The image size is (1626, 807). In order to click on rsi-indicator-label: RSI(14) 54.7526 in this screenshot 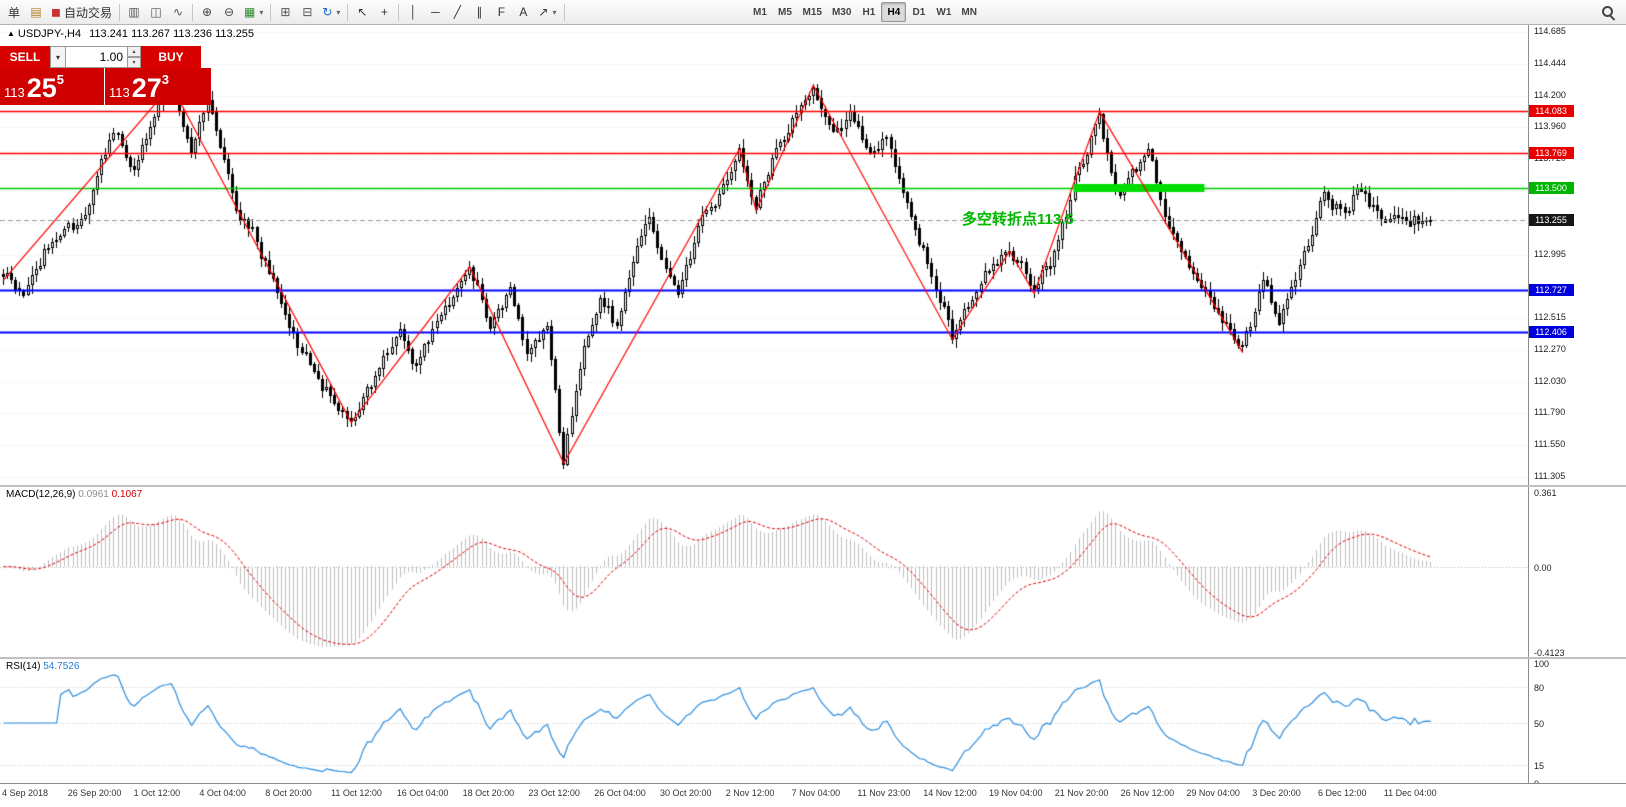, I will do `click(42, 666)`.